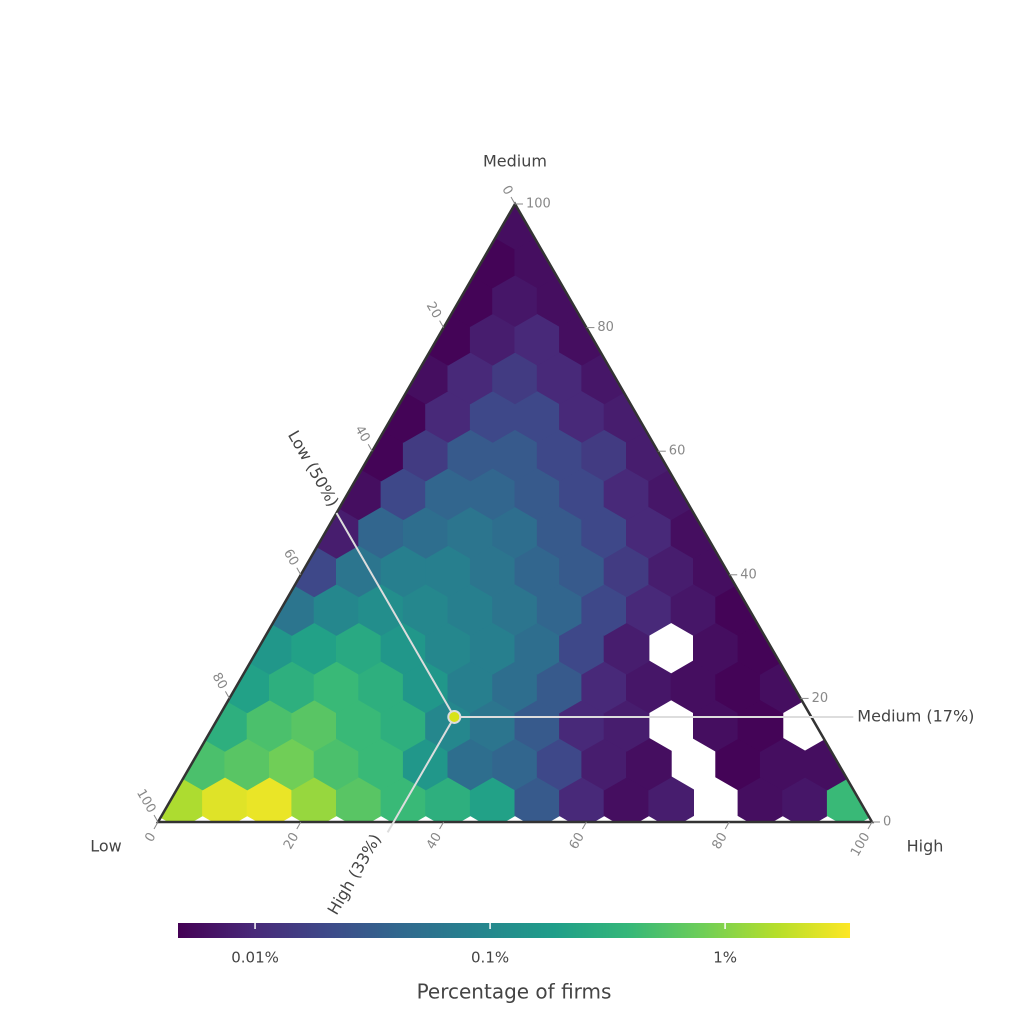  What do you see at coordinates (515, 161) in the screenshot?
I see `axis-title: Medium` at bounding box center [515, 161].